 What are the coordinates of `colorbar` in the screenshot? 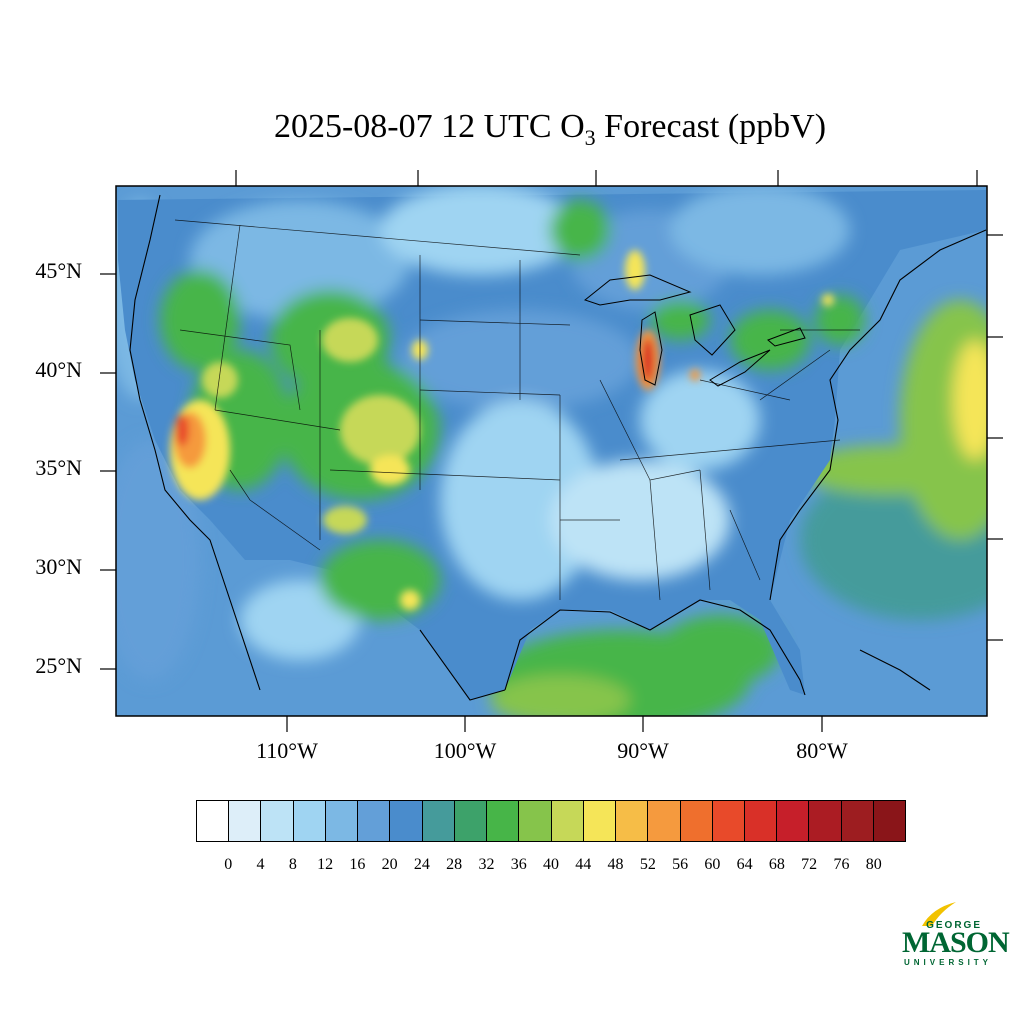 It's located at (551, 821).